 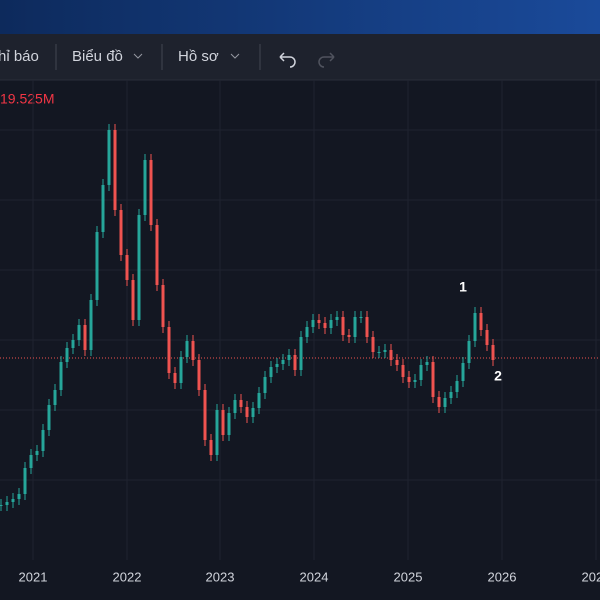 What do you see at coordinates (97, 56) in the screenshot?
I see `menu-chart: Biểu đồ` at bounding box center [97, 56].